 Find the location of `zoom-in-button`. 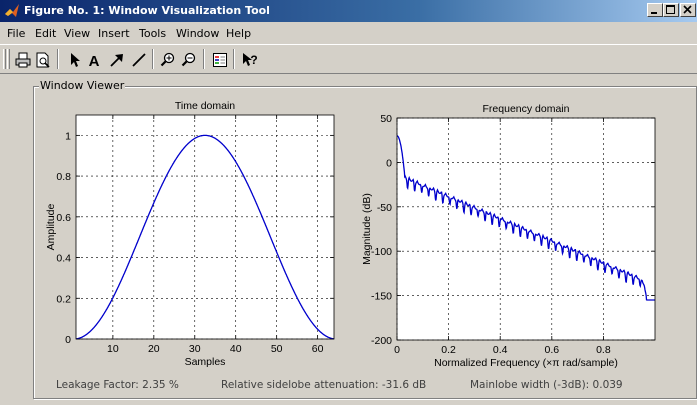

zoom-in-button is located at coordinates (168, 60).